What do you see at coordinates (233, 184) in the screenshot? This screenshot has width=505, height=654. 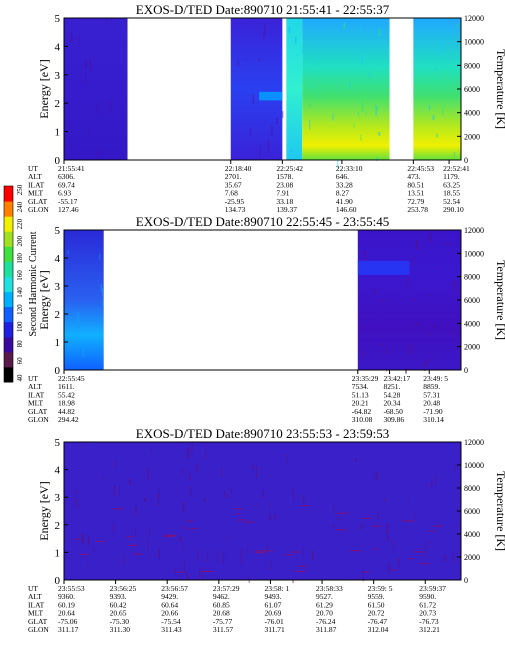 I see `panel-1-ephem-2-ilat: 35.67` at bounding box center [233, 184].